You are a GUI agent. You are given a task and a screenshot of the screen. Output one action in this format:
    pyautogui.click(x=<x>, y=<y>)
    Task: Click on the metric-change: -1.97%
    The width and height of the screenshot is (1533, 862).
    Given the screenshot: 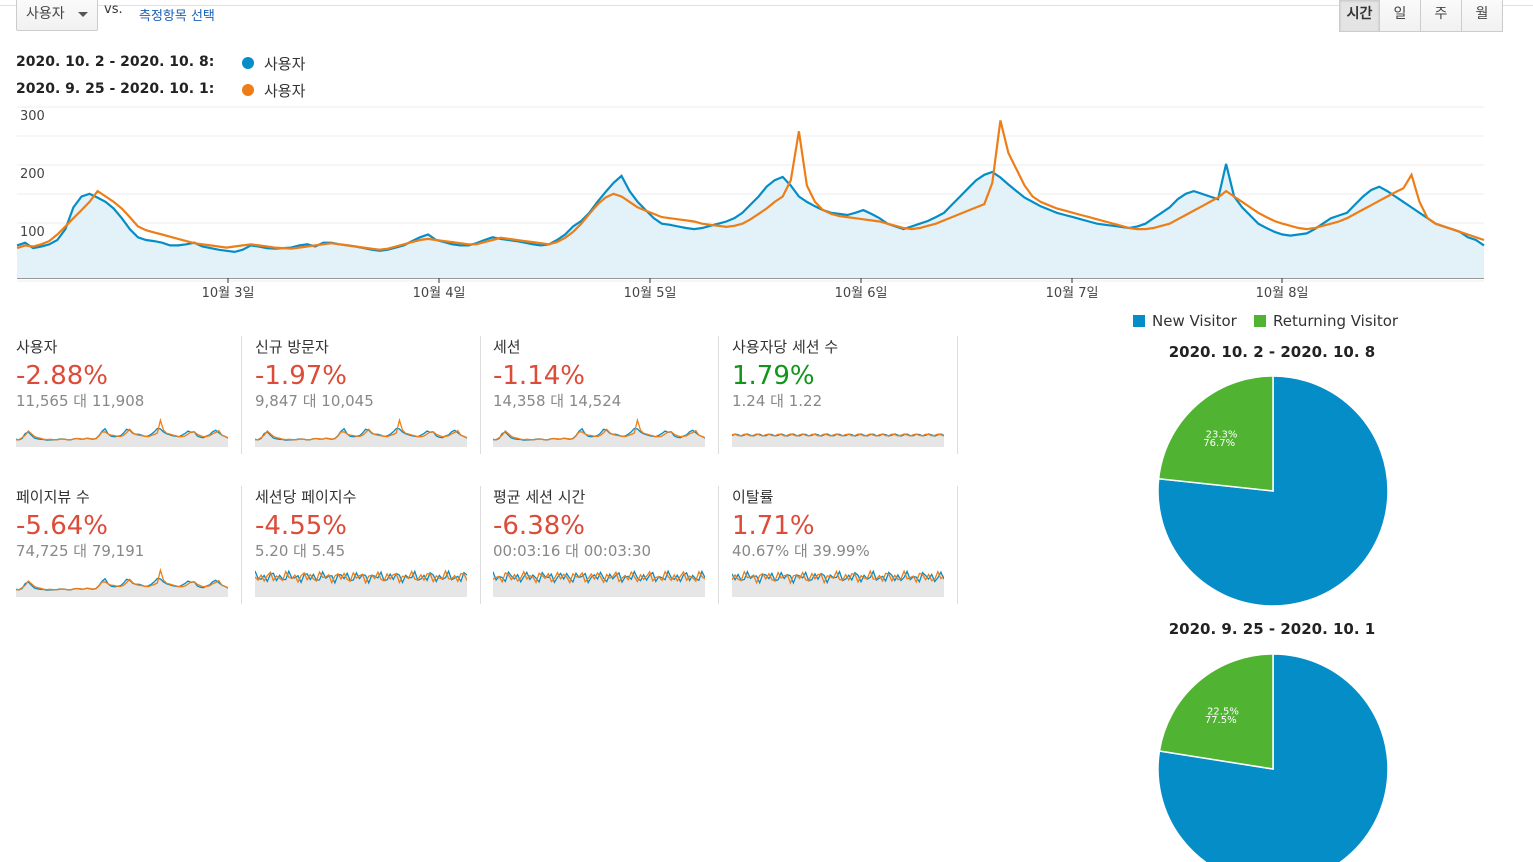 What is the action you would take?
    pyautogui.click(x=301, y=376)
    